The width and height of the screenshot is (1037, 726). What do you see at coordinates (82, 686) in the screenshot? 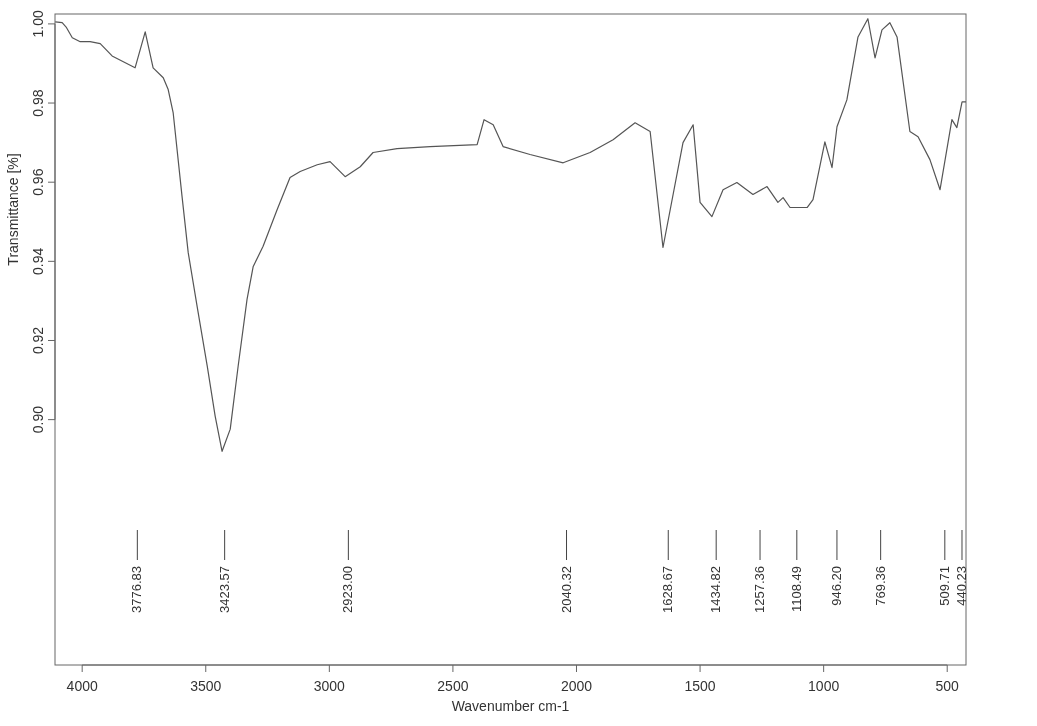
I see `x-tick-label: 4000` at bounding box center [82, 686].